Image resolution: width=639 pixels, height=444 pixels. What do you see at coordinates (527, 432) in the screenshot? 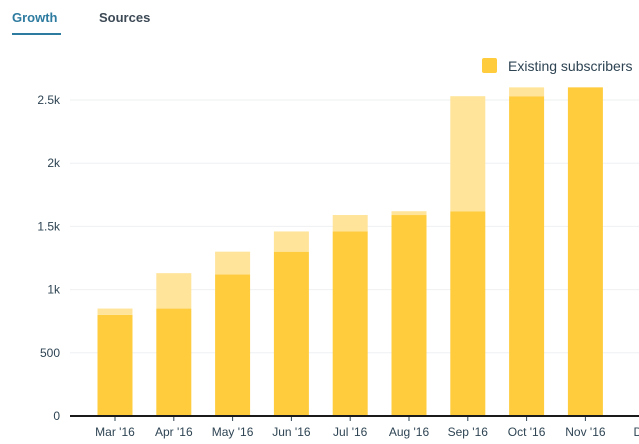
I see `x-tick-label: Oct '16` at bounding box center [527, 432].